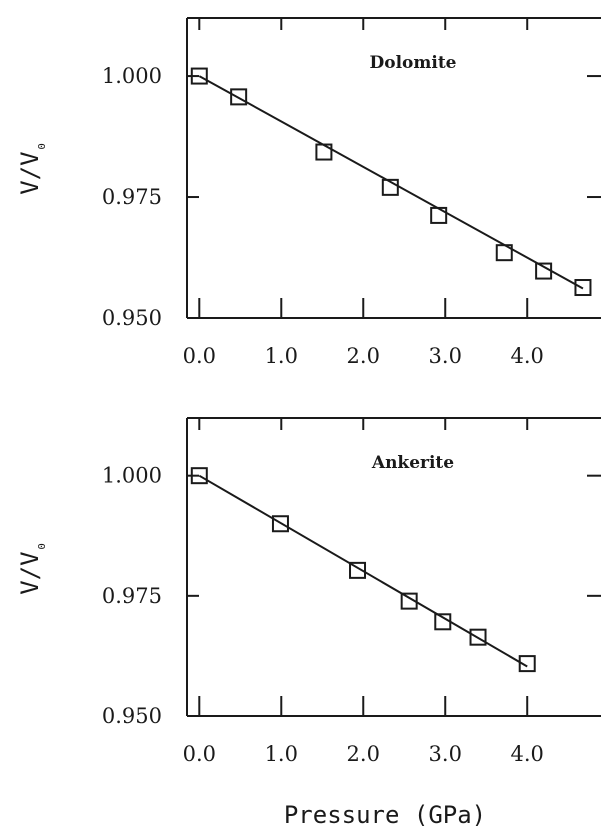 The height and width of the screenshot is (835, 601). Describe the element at coordinates (413, 63) in the screenshot. I see `panel-title: Dolomite` at that location.